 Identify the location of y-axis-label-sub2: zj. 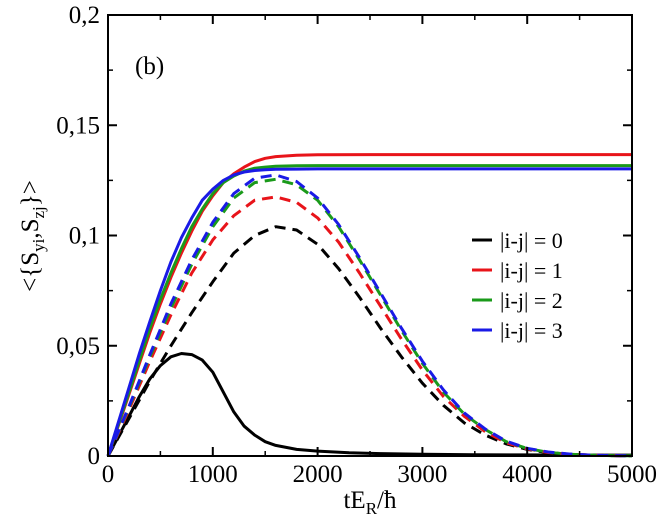
(38, 212).